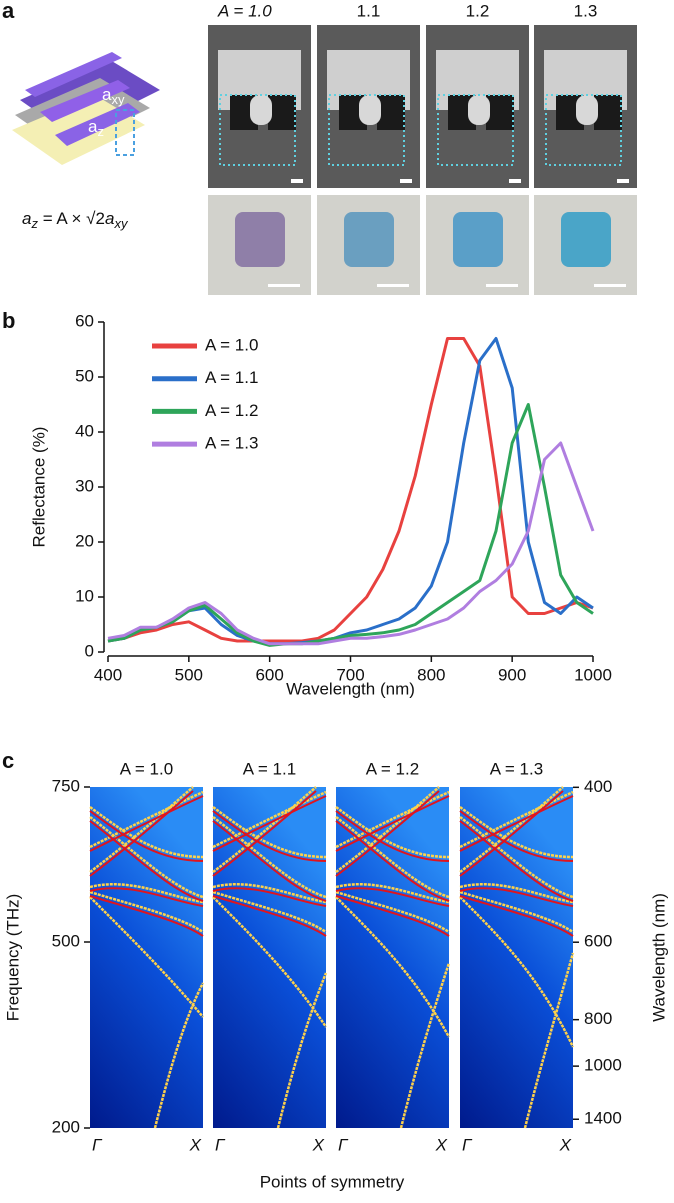 This screenshot has width=674, height=1203. I want to click on y2-tick-label: 800, so click(598, 1018).